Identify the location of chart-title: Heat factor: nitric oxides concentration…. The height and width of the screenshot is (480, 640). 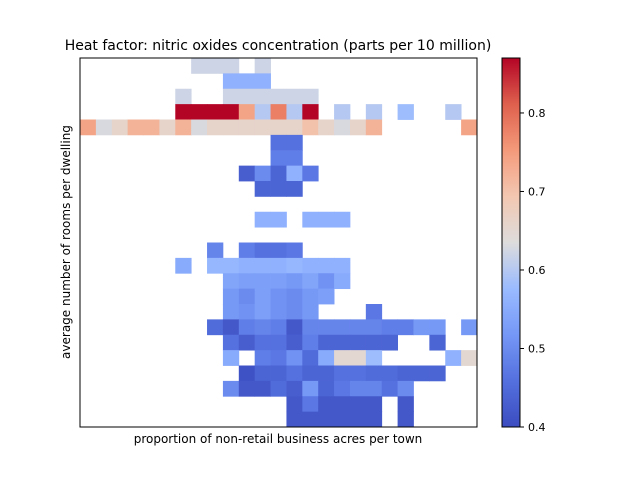
(278, 46).